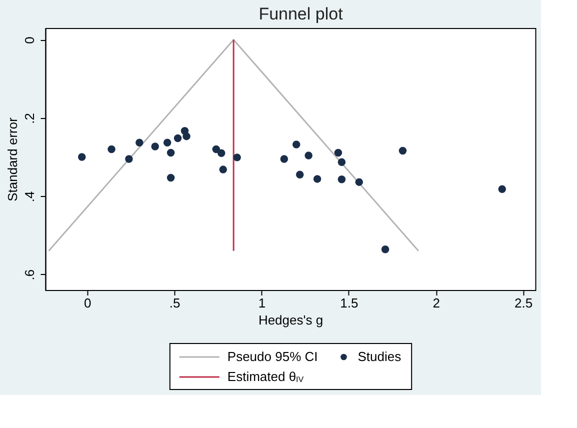 This screenshot has width=577, height=428. What do you see at coordinates (29, 40) in the screenshot?
I see `y-tick-label: 0` at bounding box center [29, 40].